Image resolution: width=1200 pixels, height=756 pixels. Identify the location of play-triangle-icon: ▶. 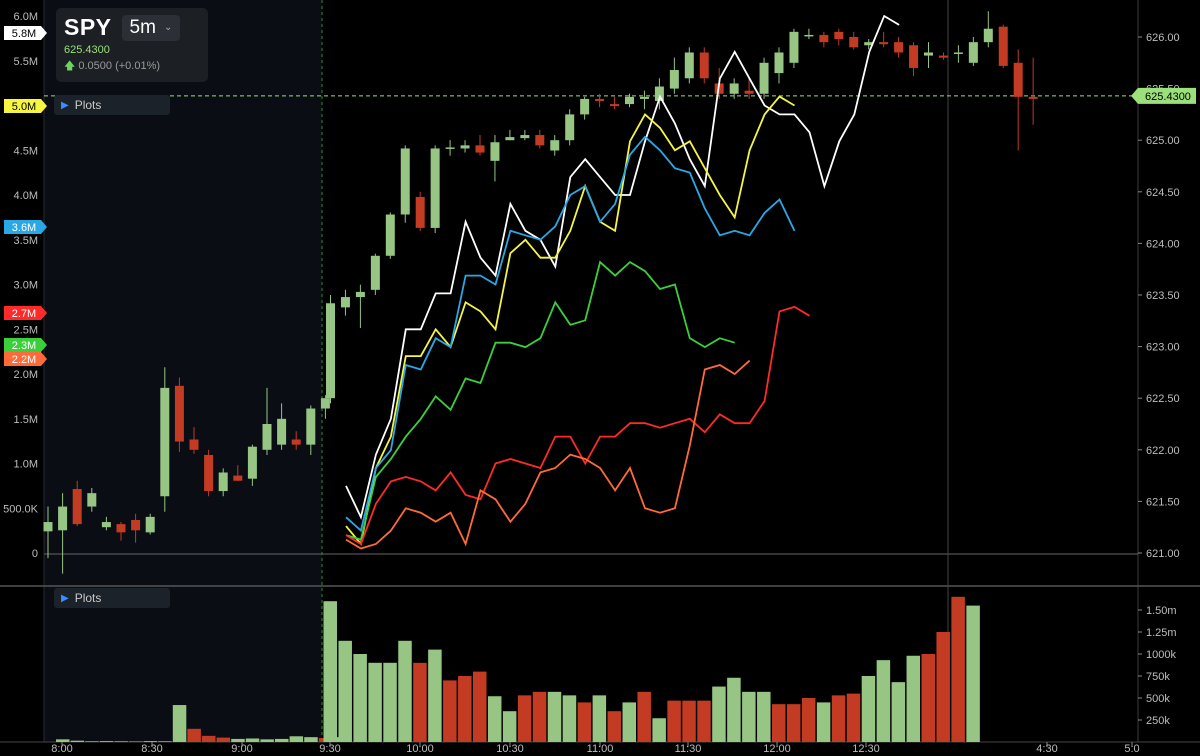
(65, 105).